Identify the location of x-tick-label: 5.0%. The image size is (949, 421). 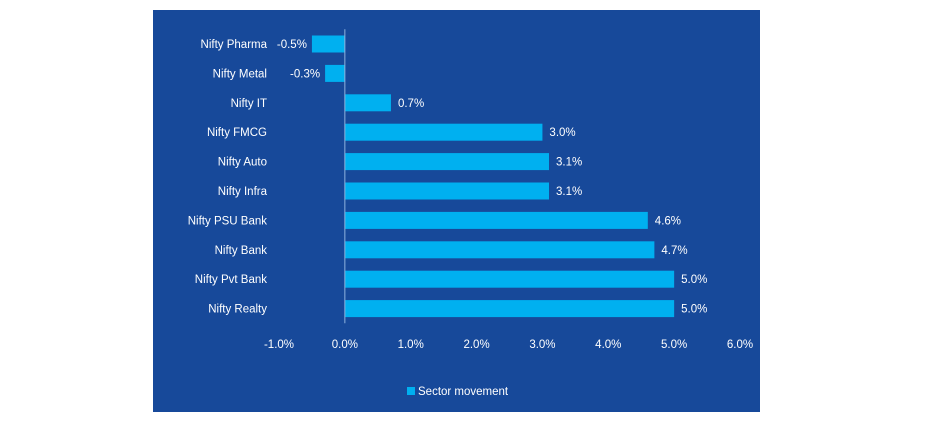
(674, 345).